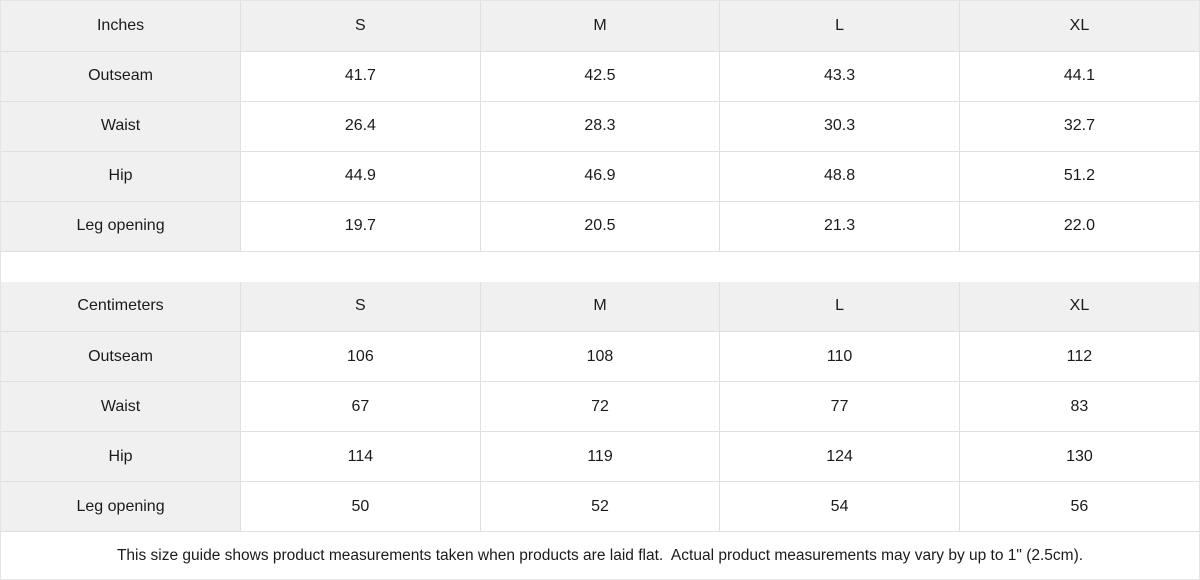  What do you see at coordinates (360, 506) in the screenshot?
I see `measurement-value-cell: 50` at bounding box center [360, 506].